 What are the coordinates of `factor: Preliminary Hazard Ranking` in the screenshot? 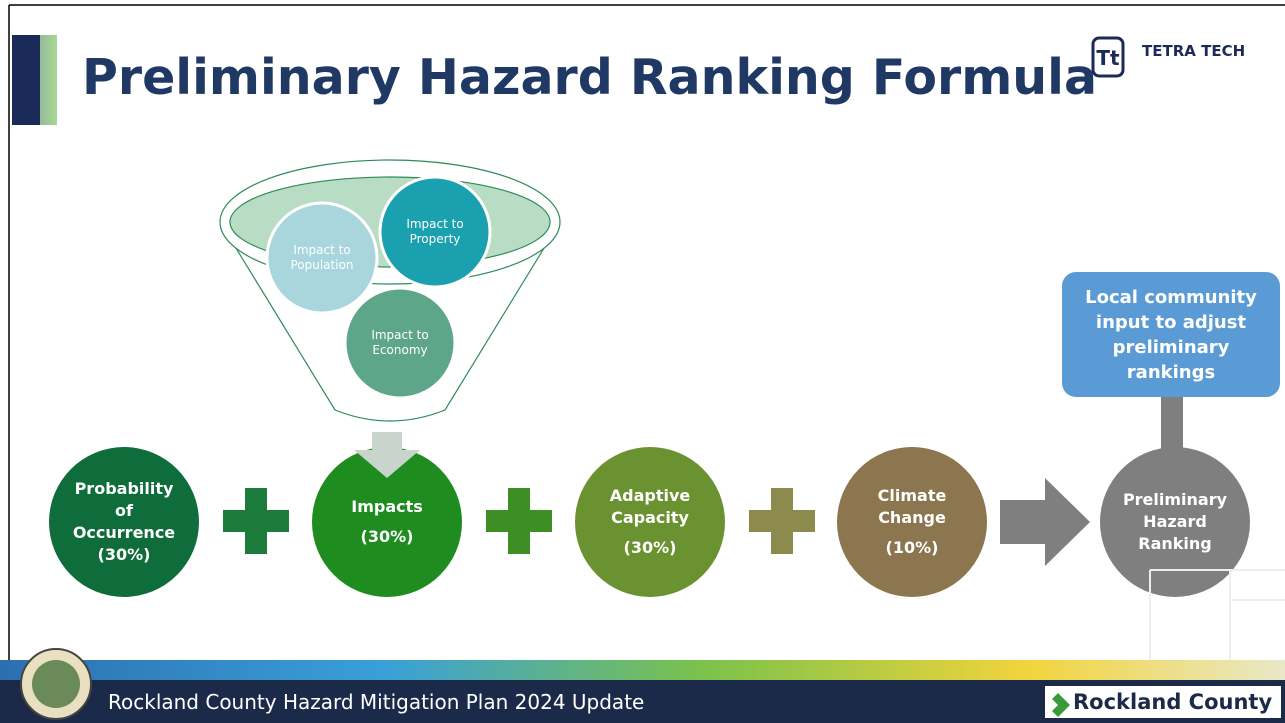 It's located at (1175, 522).